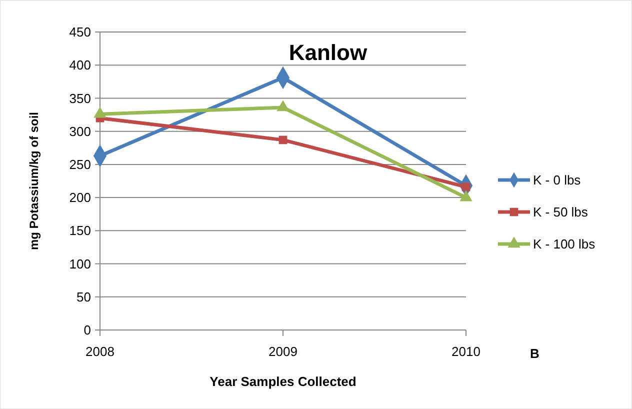  Describe the element at coordinates (466, 351) in the screenshot. I see `x-tick-label: 2010` at that location.